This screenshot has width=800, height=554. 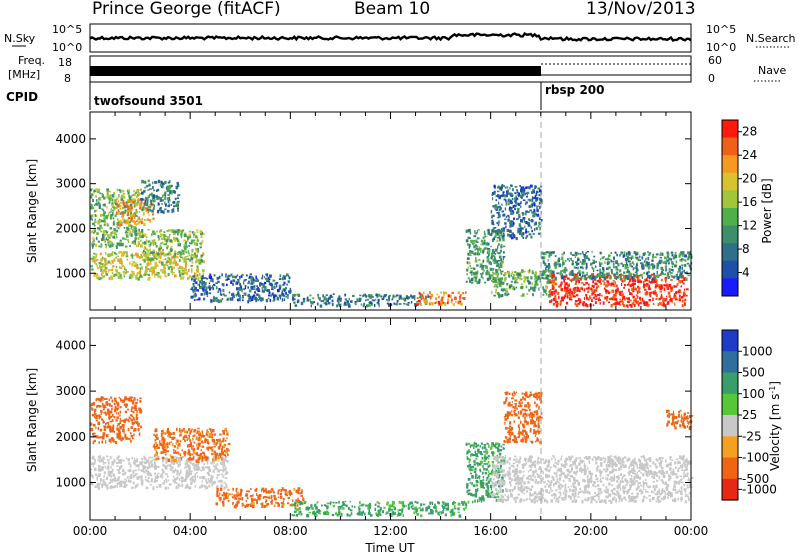 I want to click on cpid-label: CPID, so click(x=22, y=97).